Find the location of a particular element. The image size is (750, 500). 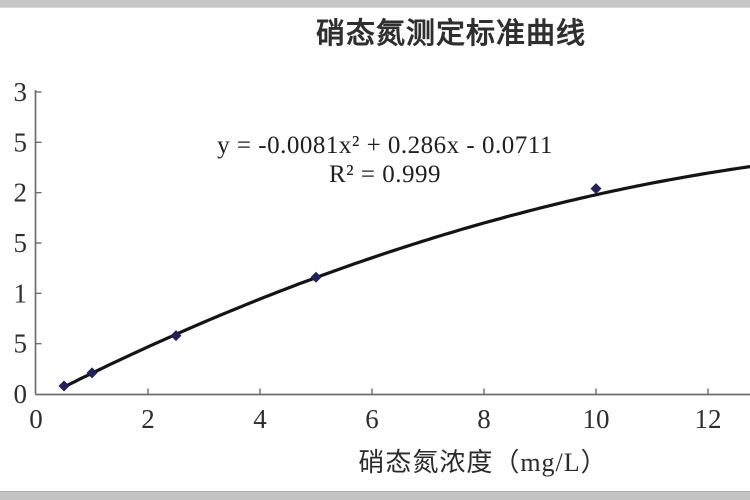

y-tick-labels: 0 5 1 5 2 5 3 is located at coordinates (21, 243).